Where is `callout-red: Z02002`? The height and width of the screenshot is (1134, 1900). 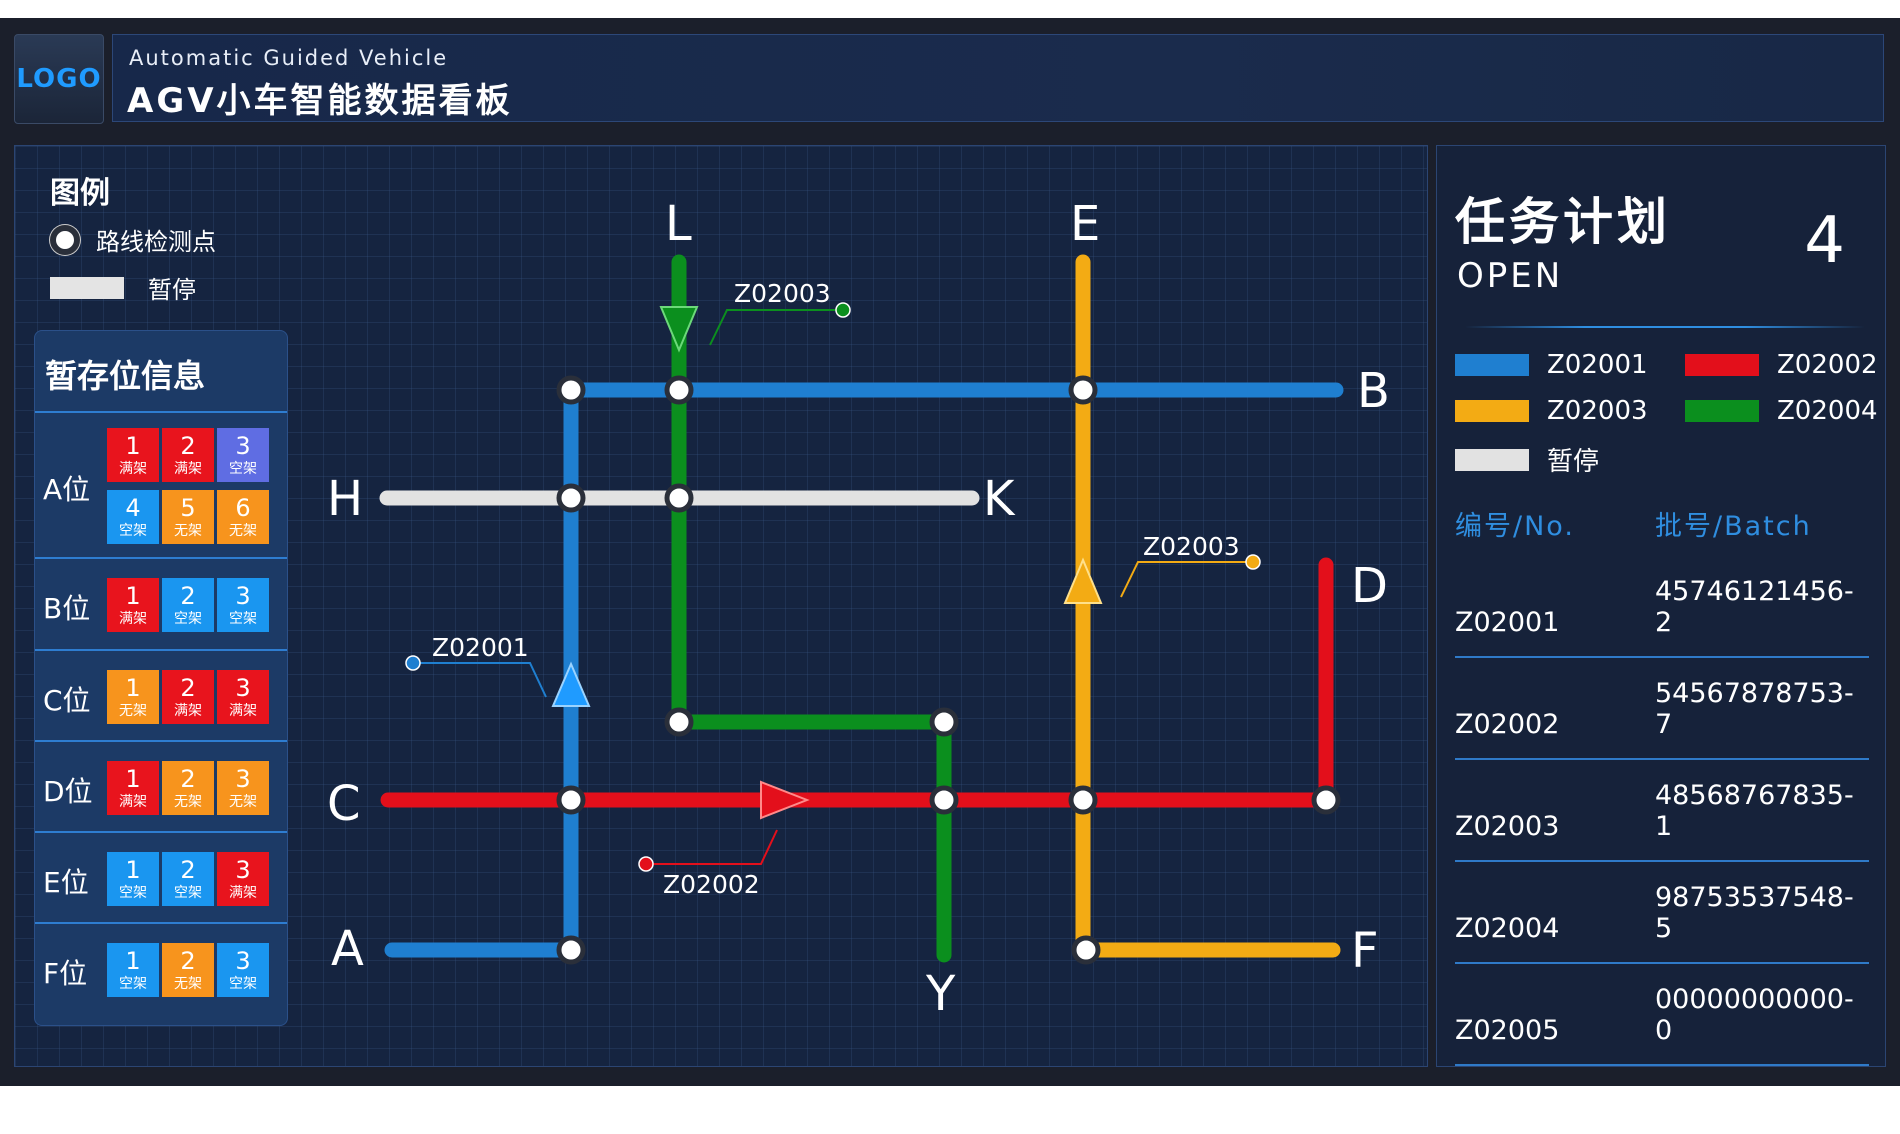 callout-red: Z02002 is located at coordinates (708, 864).